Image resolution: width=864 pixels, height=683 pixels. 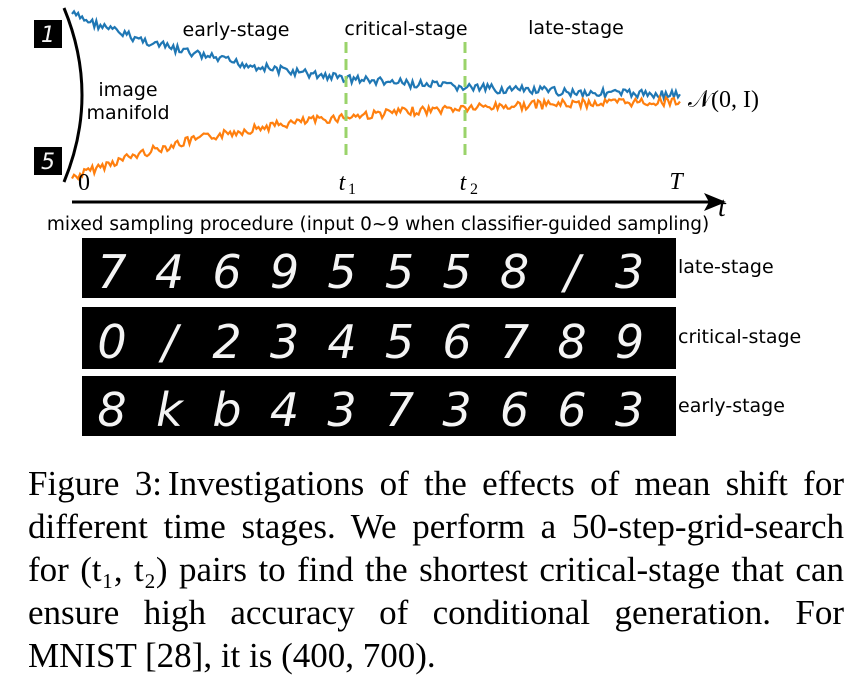 I want to click on time-axis-label: t, so click(x=722, y=207).